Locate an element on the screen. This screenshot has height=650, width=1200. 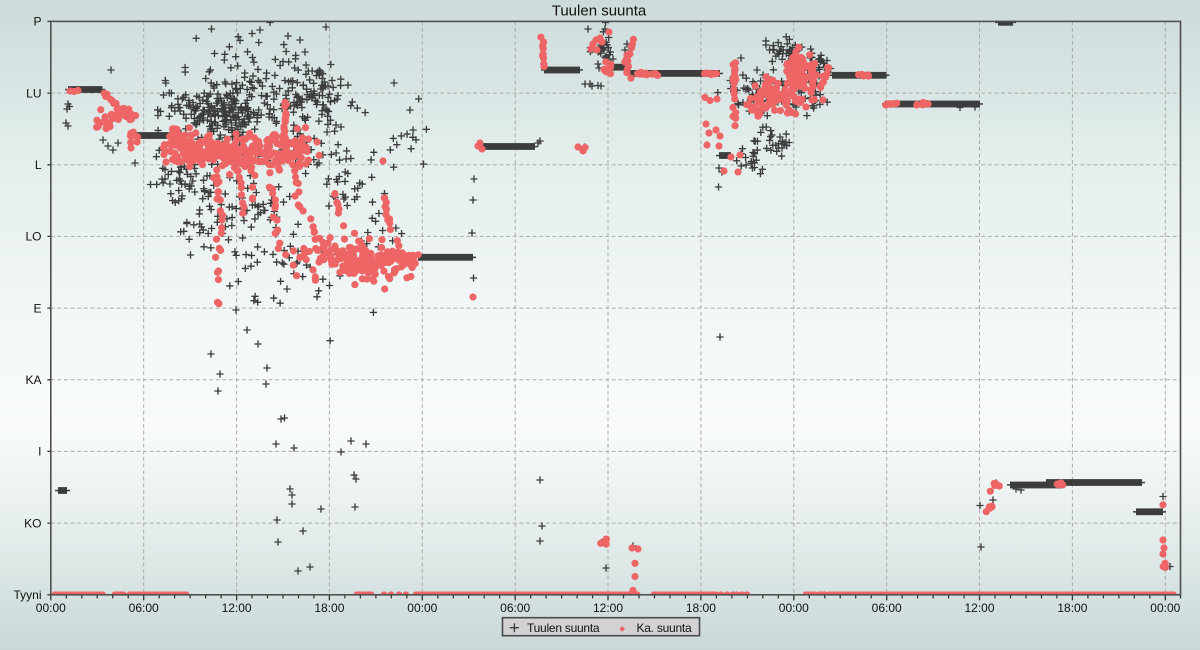
svg-text: Ka. suunta is located at coordinates (664, 628).